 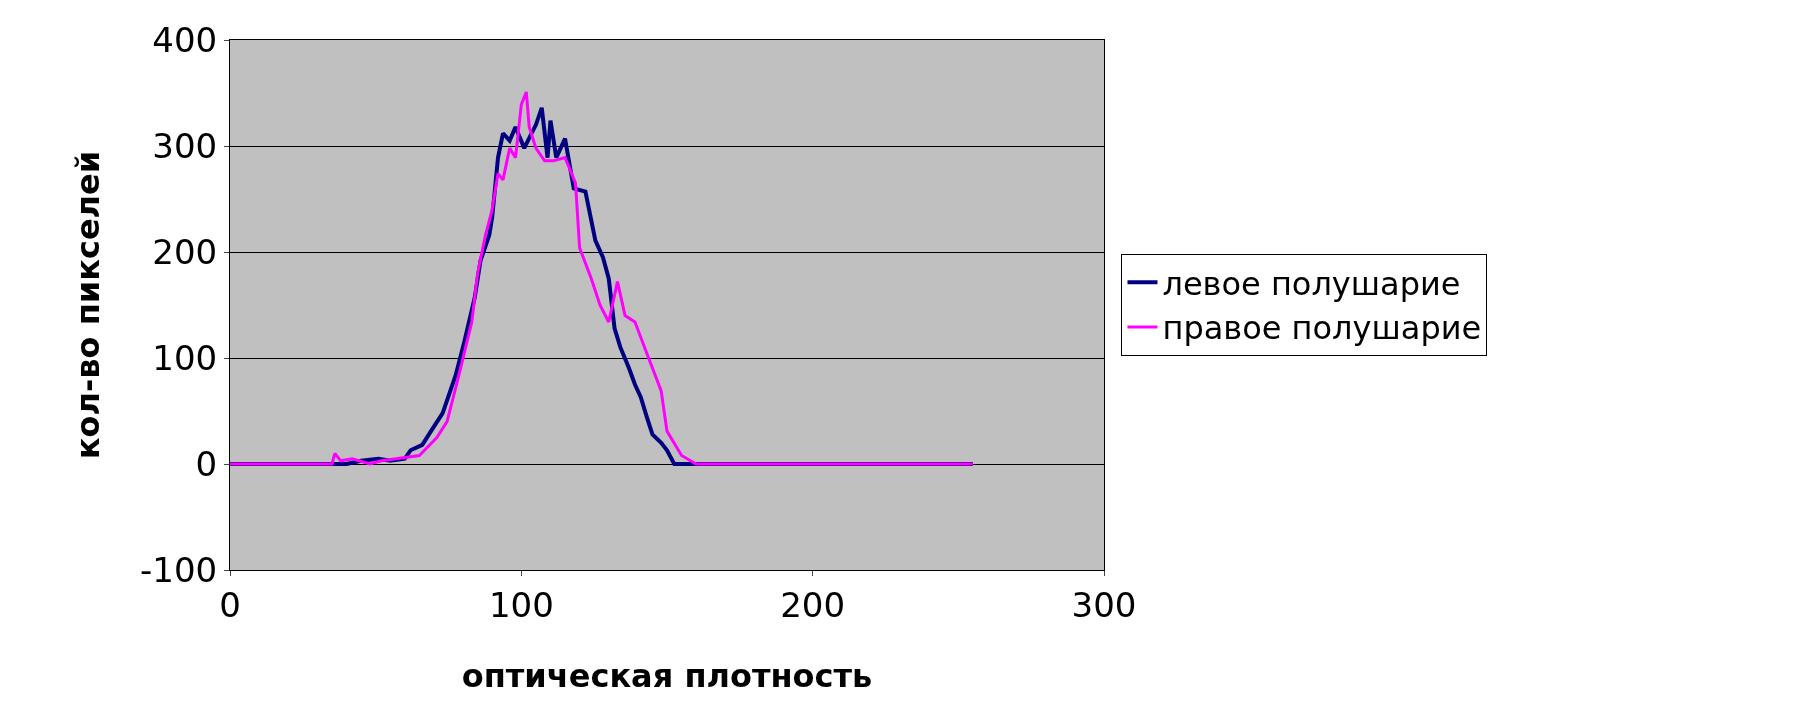 I want to click on y-tick-label: 200, so click(x=185, y=251).